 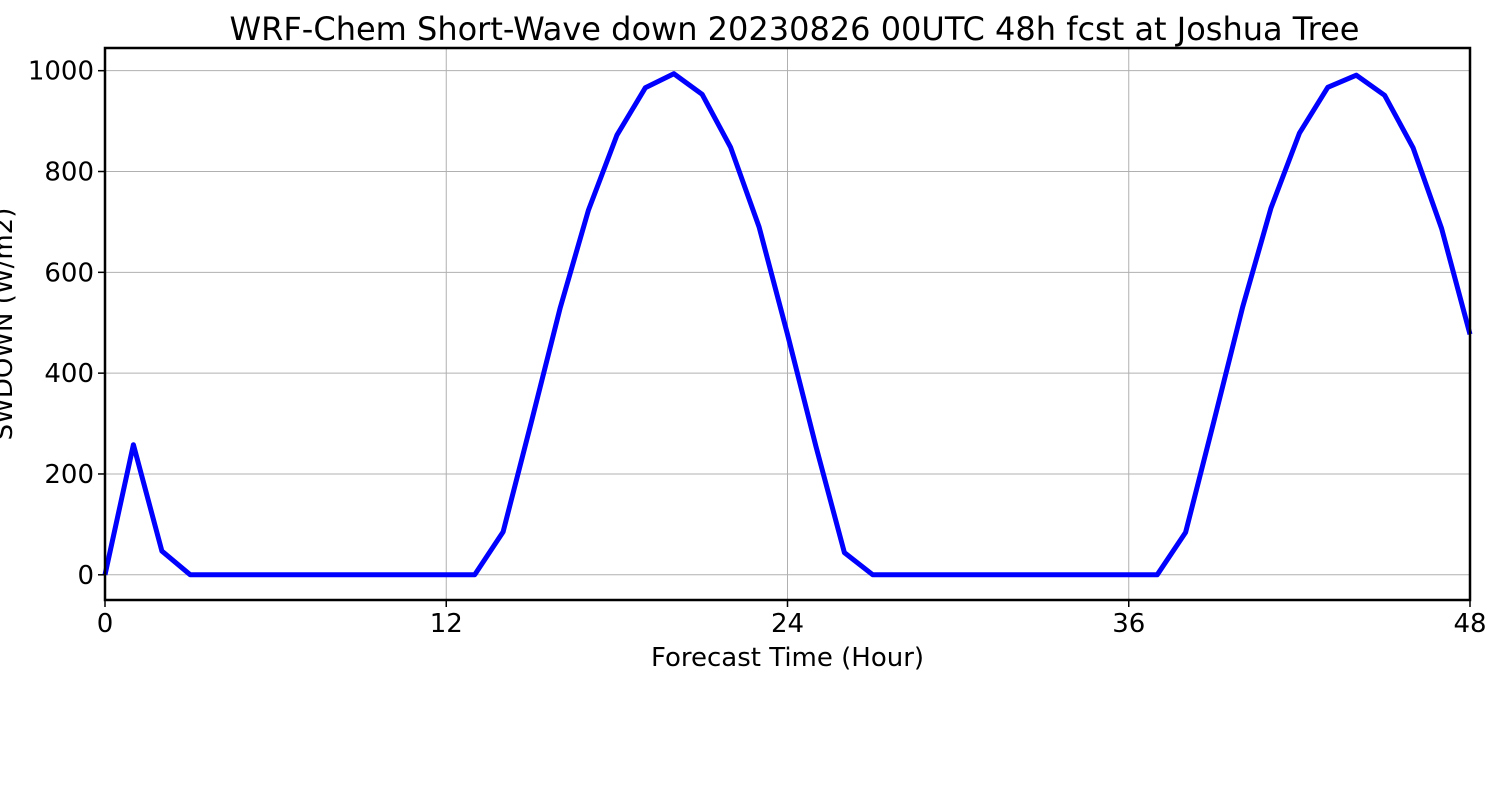 I want to click on y-tick-label: 1000, so click(x=61, y=72).